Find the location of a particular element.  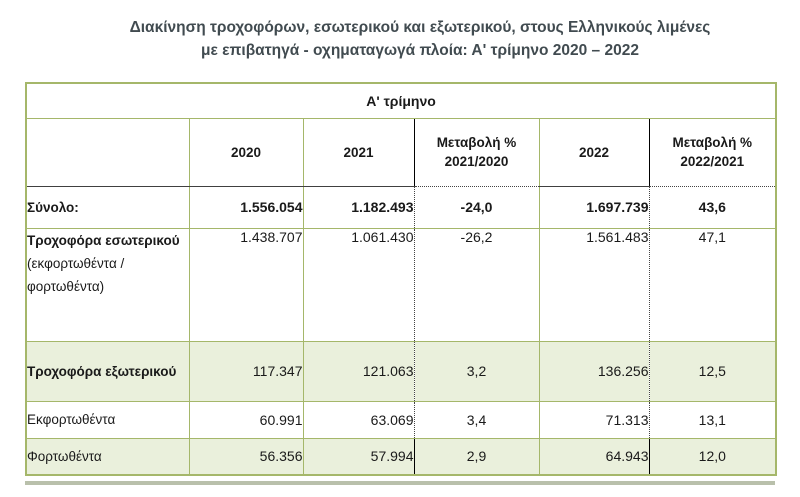

value-2022: 136.256 is located at coordinates (593, 371).